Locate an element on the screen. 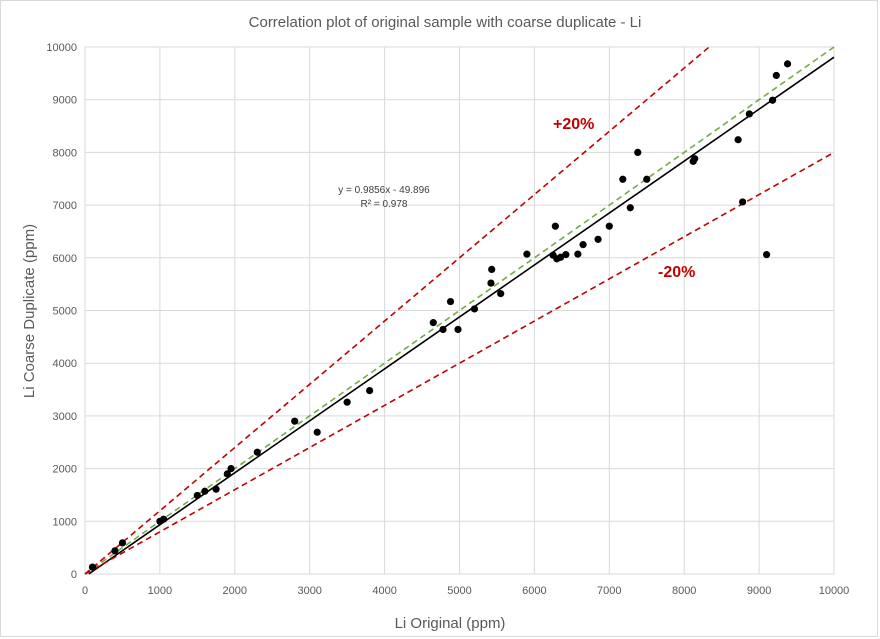 This screenshot has width=880, height=639. x-tick-label: 9000 is located at coordinates (759, 591).